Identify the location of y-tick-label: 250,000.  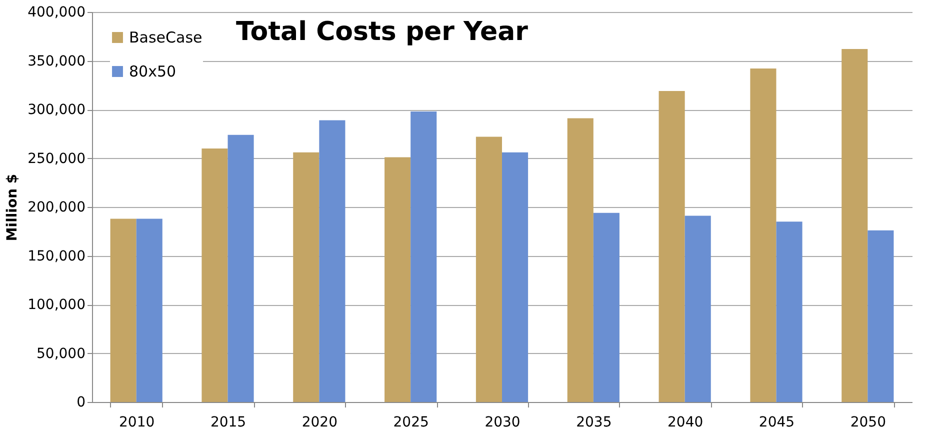
(57, 158).